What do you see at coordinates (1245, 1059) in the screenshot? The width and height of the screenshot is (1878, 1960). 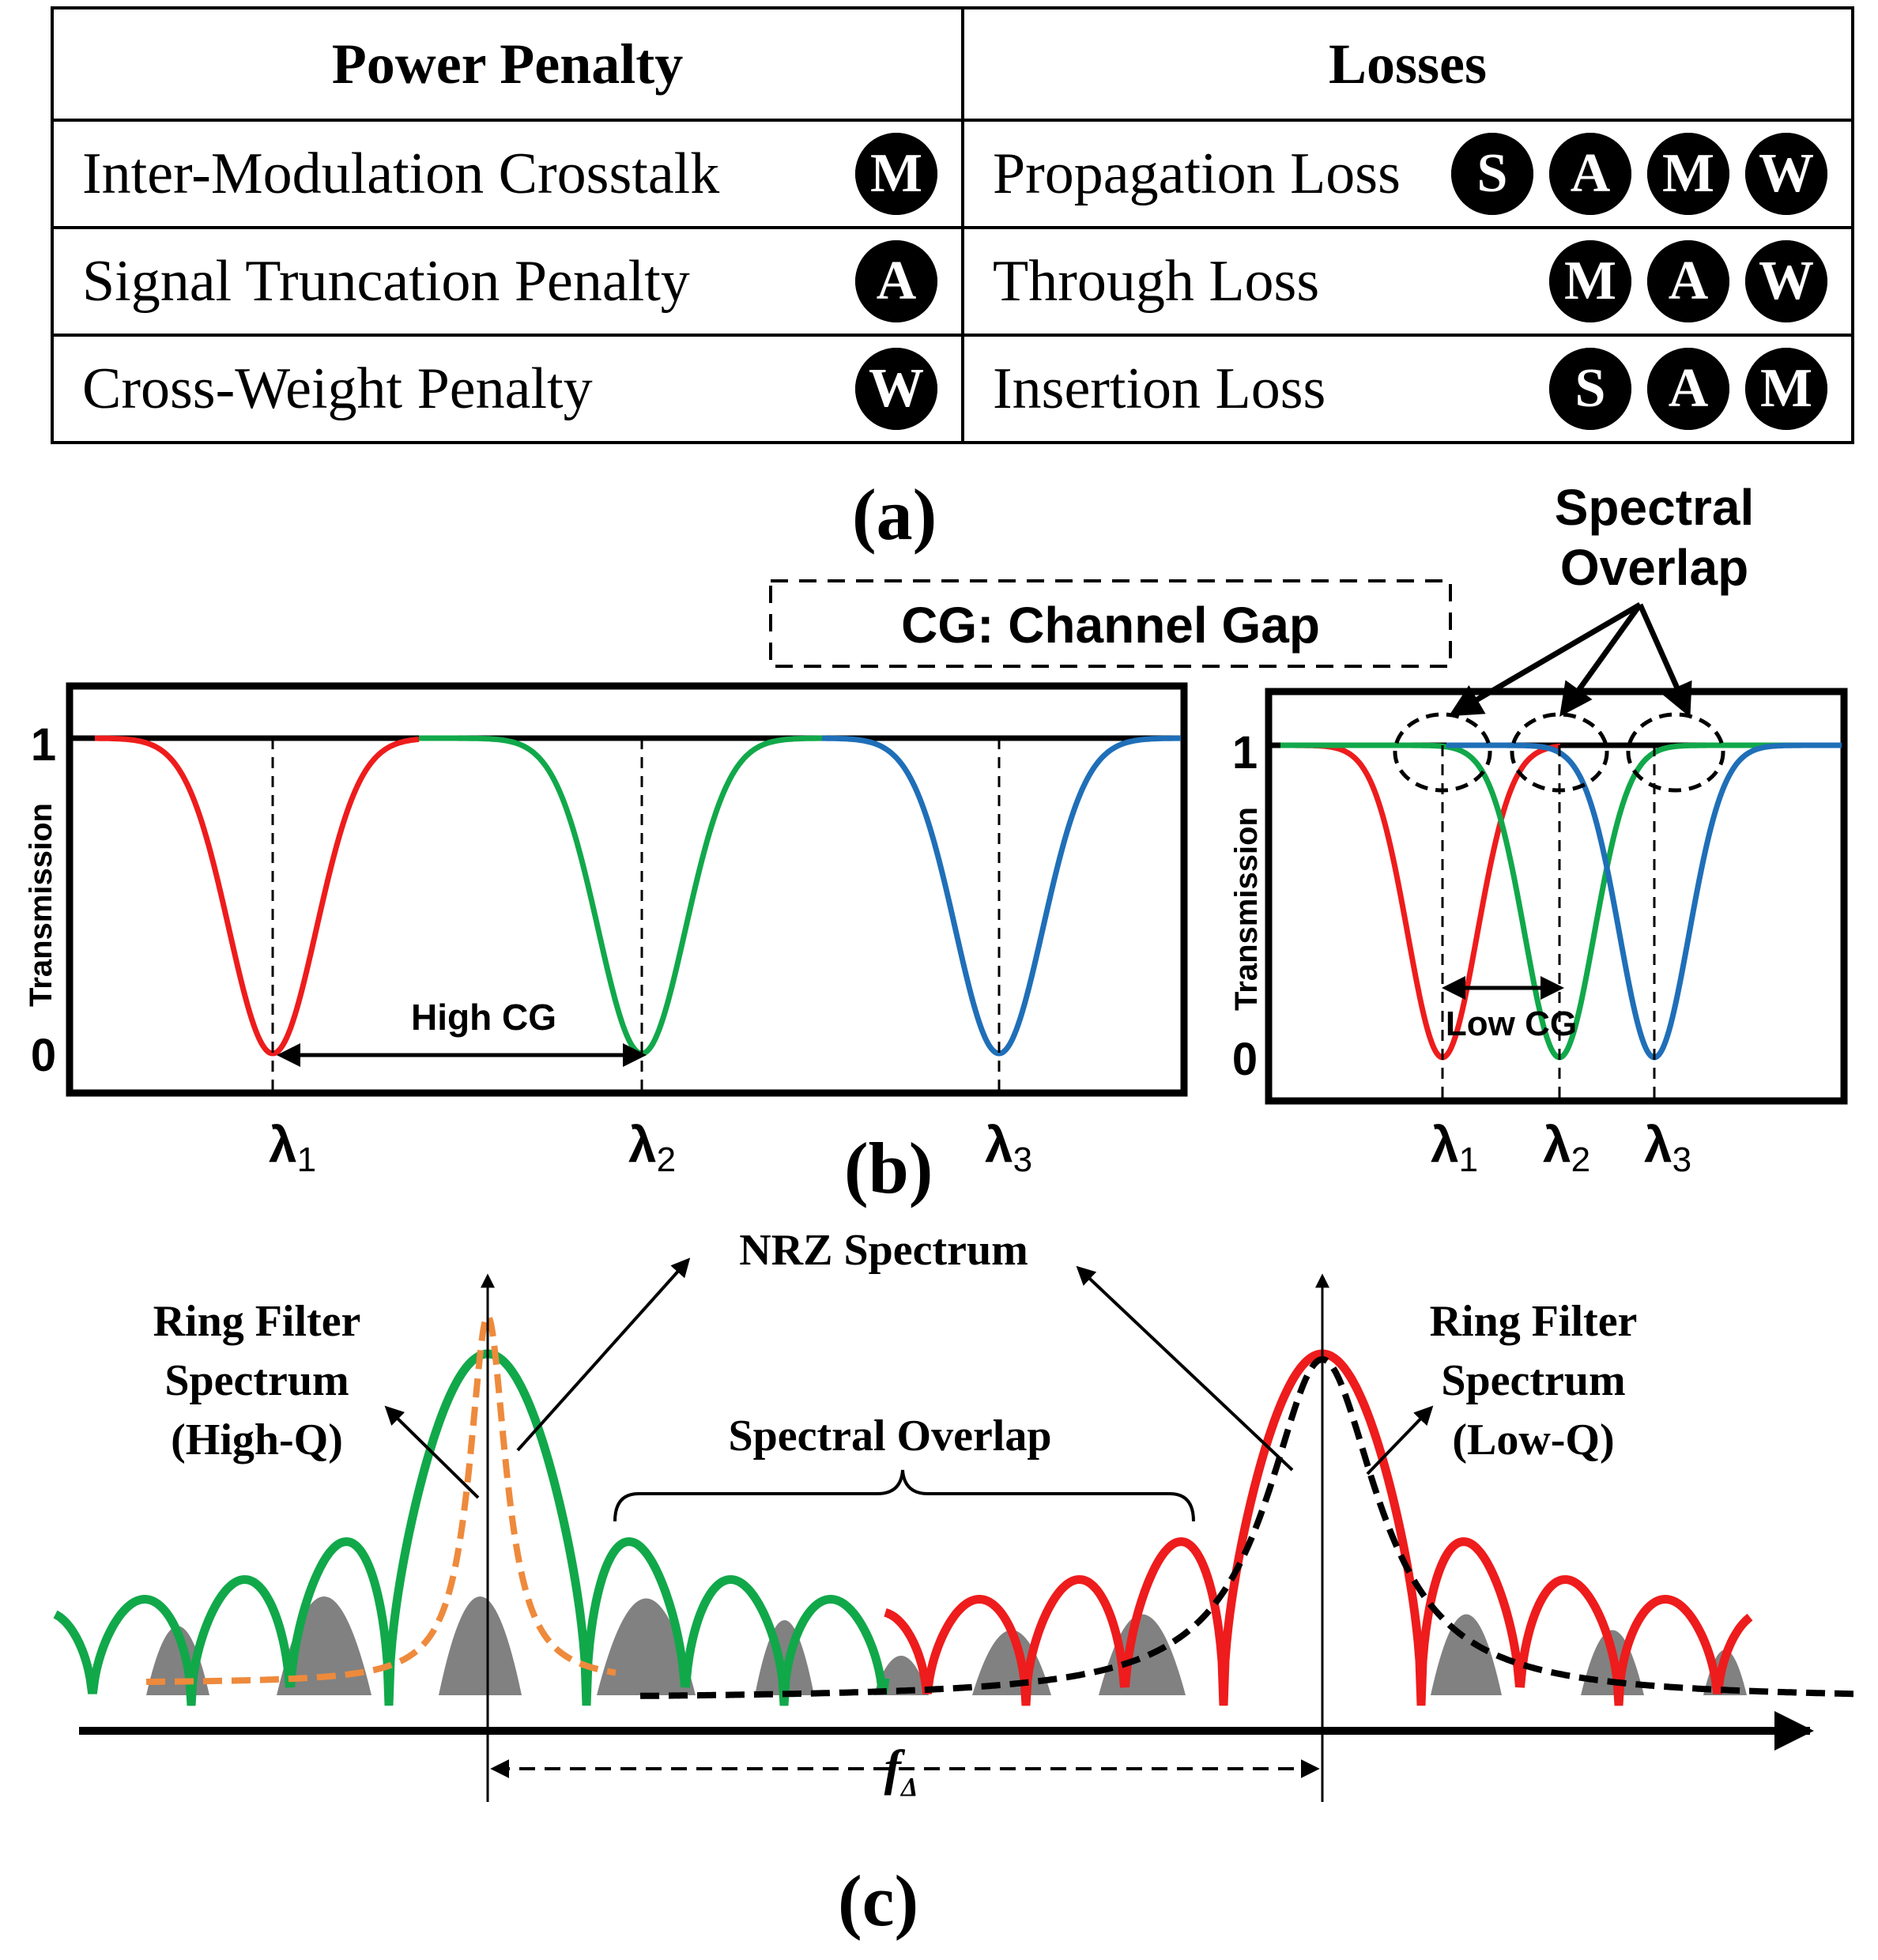 I see `right-ytick-0: 0` at bounding box center [1245, 1059].